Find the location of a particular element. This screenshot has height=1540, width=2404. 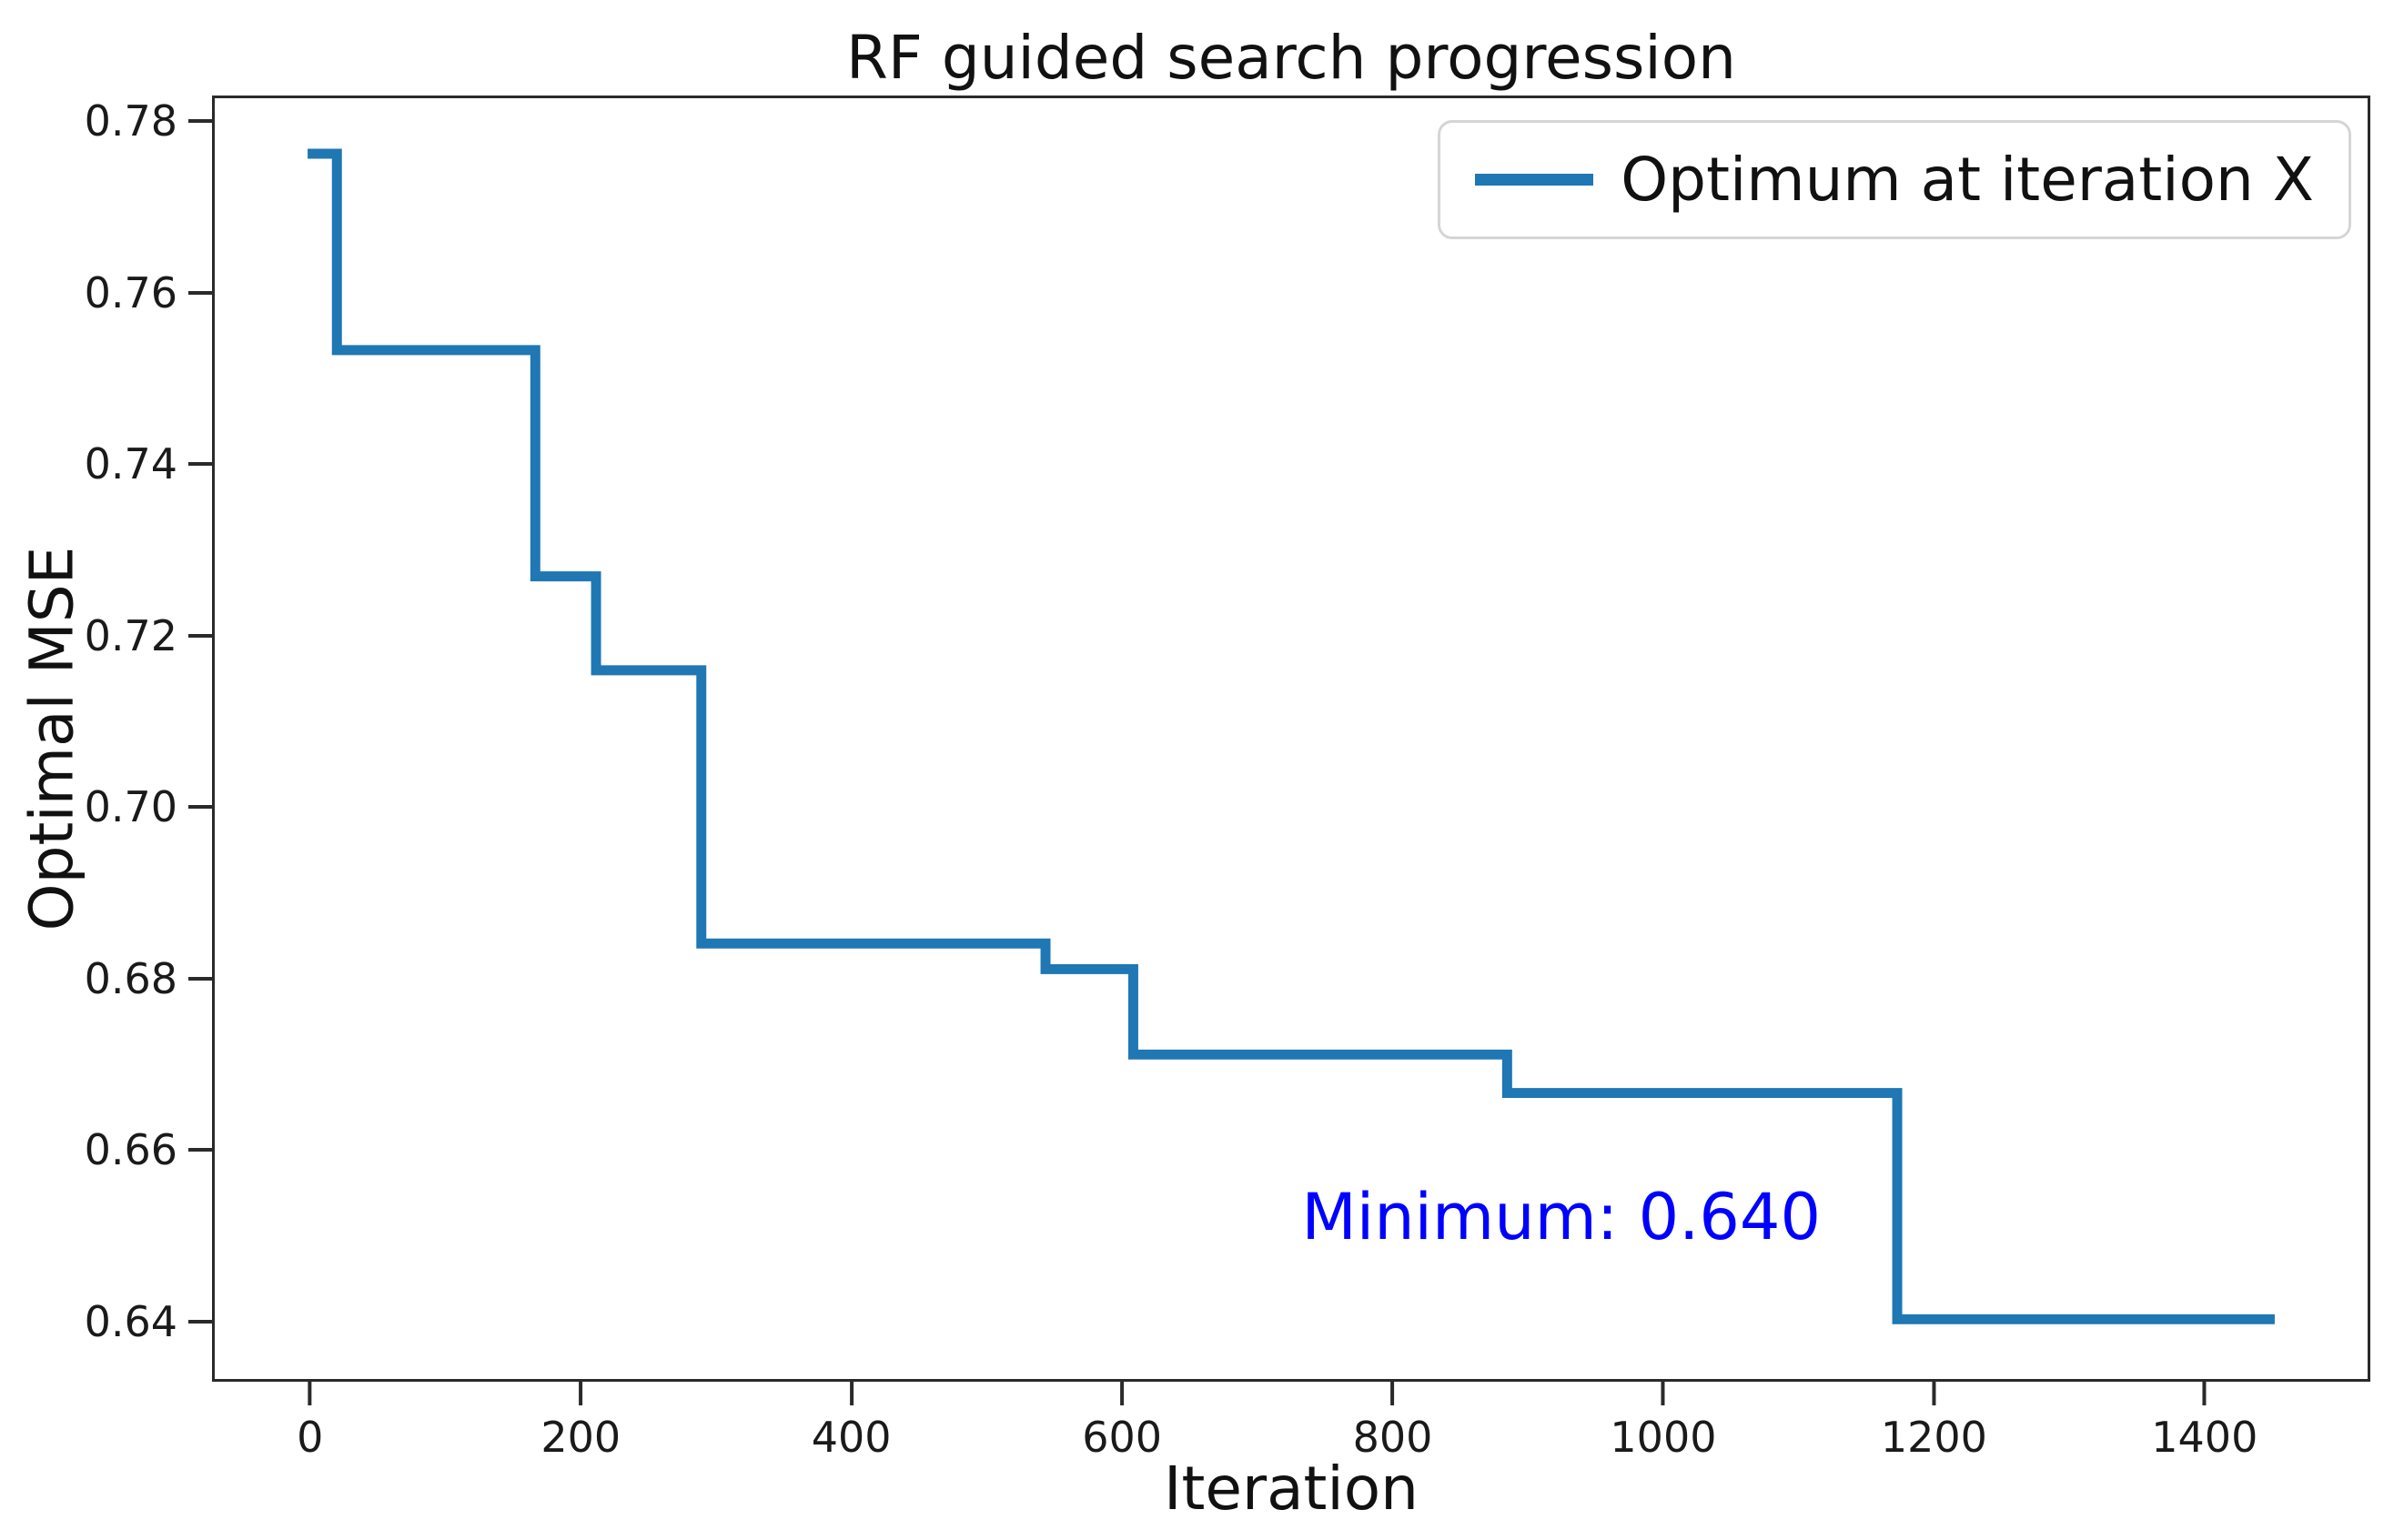

x-tick-800: 800 is located at coordinates (1392, 1422).